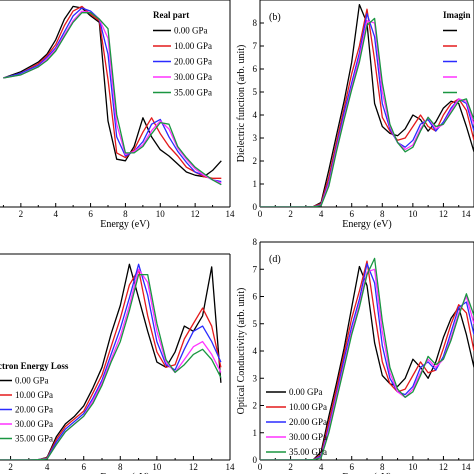 The image size is (474, 474). Describe the element at coordinates (171, 15) in the screenshot. I see `legend-title: Real part` at that location.